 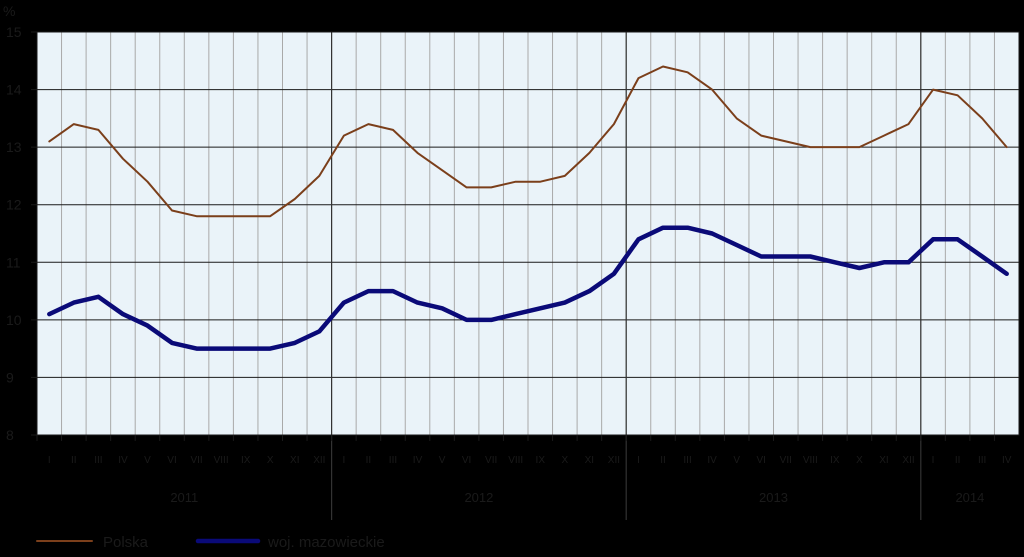 I want to click on y-axis: 8 9 10 11 12 13 14 15, so click(x=21, y=233).